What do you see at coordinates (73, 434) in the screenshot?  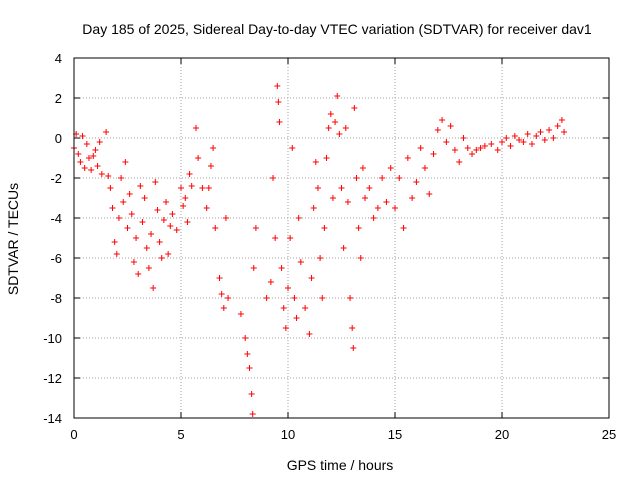 I see `x-tick-label: 0` at bounding box center [73, 434].